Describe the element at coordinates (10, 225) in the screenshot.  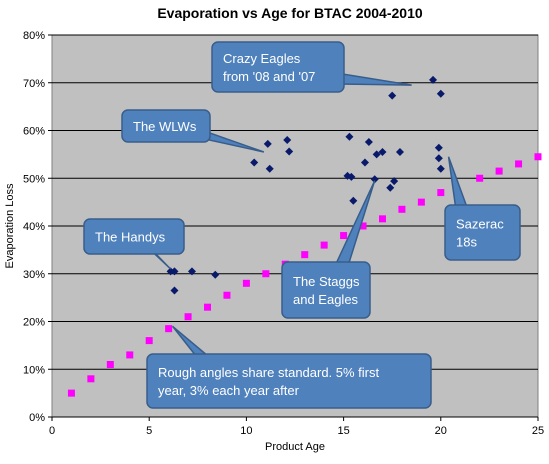
I see `y-axis-label: Evaporation Loss` at that location.